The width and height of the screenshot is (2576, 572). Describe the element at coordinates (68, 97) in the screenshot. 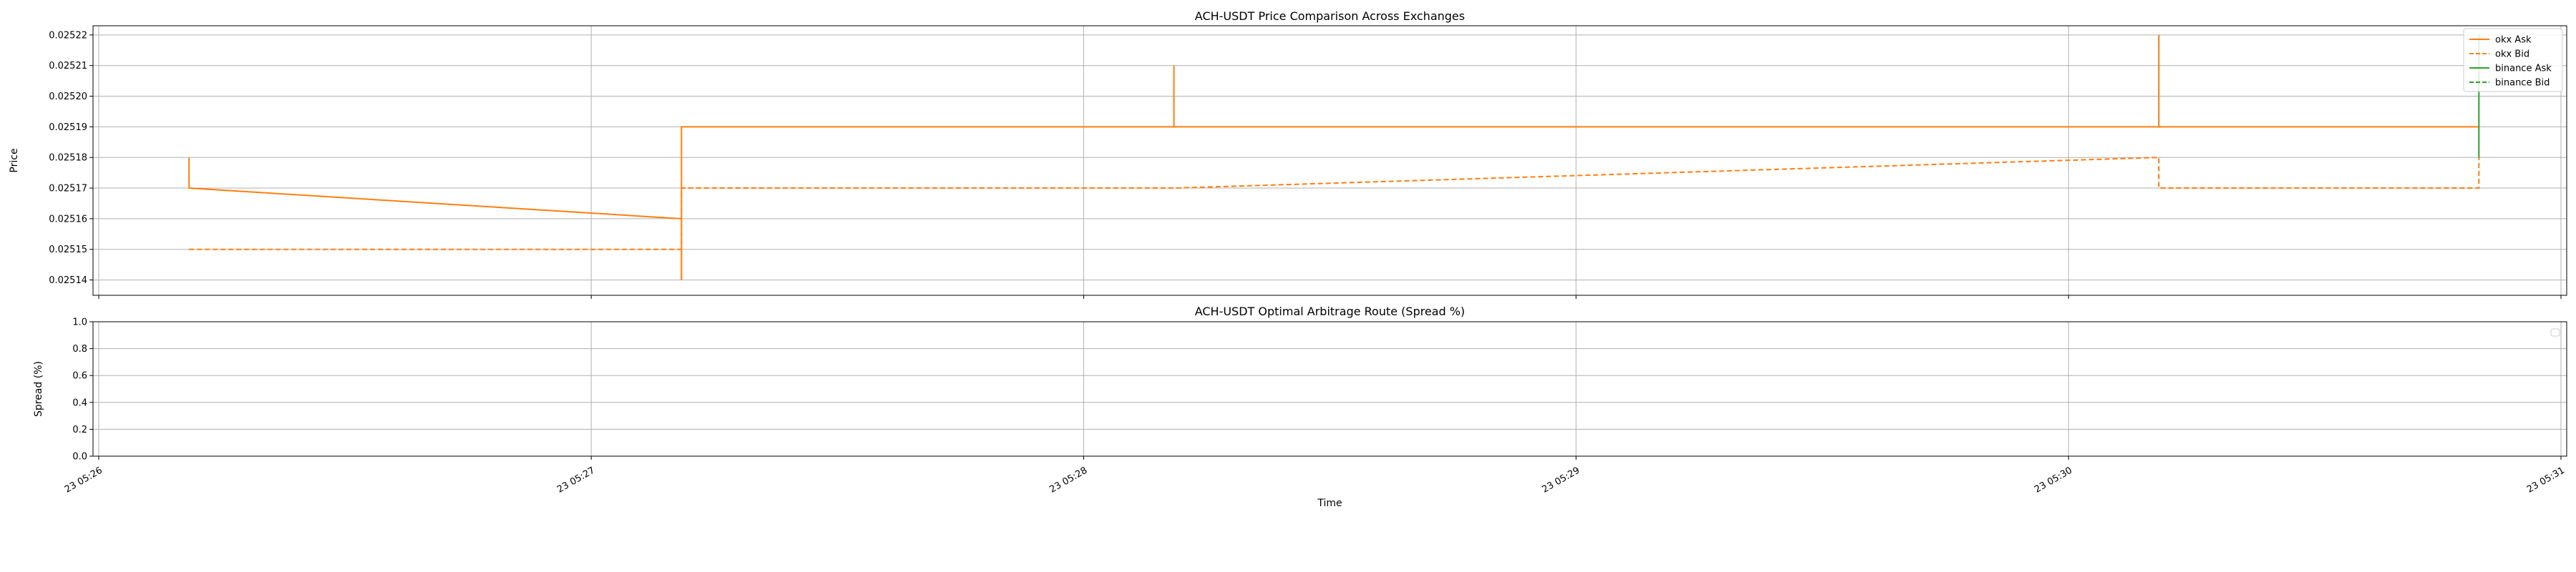

I see `price-y-tick-label: 0.02520` at that location.